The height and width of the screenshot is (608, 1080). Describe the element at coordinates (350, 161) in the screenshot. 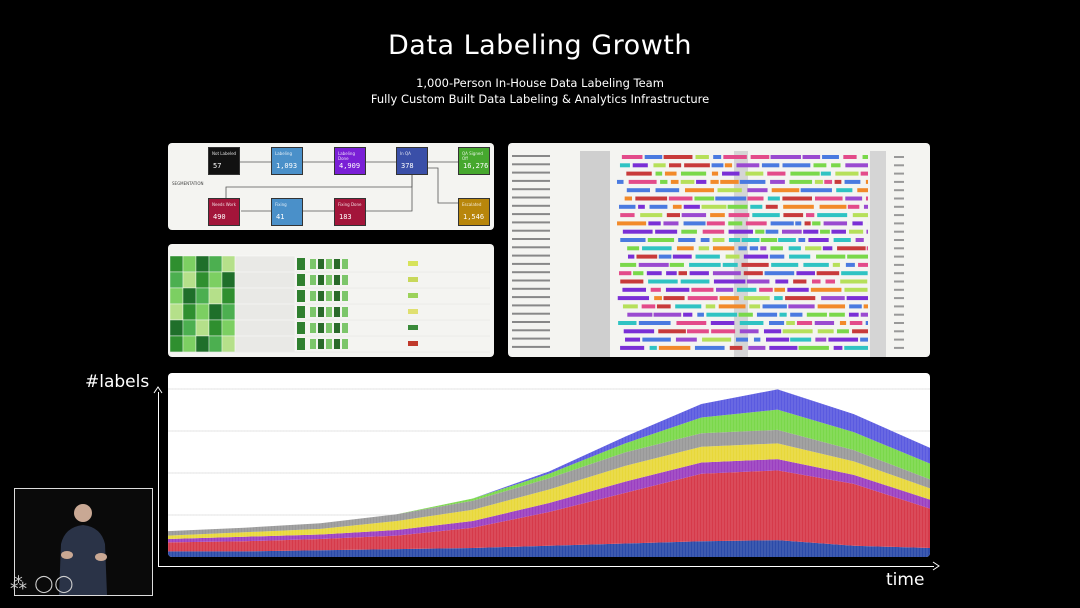

I see `pipeline-node: Labeling Done 4,909` at that location.